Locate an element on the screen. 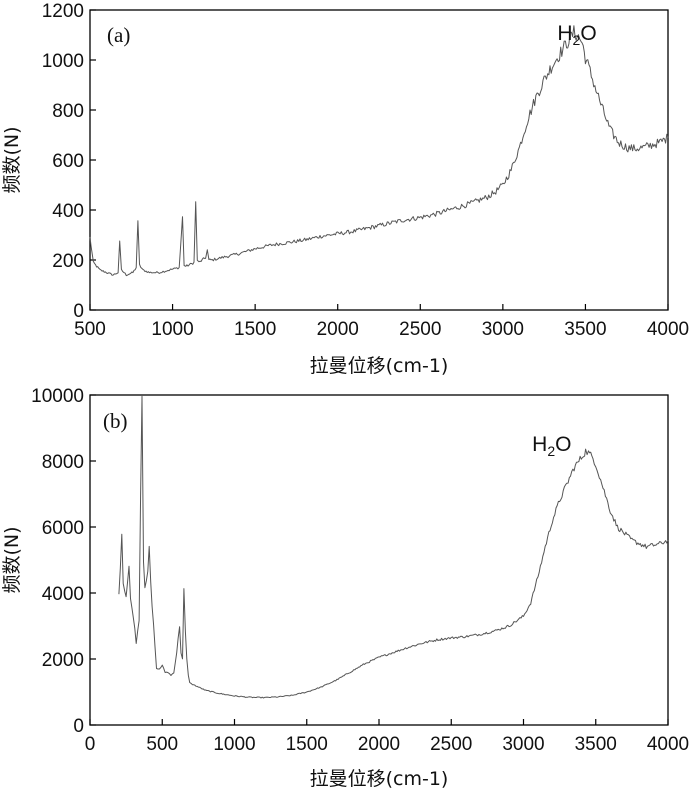  panel-b-y-axis-title: 频数(N) is located at coordinates (12, 559).